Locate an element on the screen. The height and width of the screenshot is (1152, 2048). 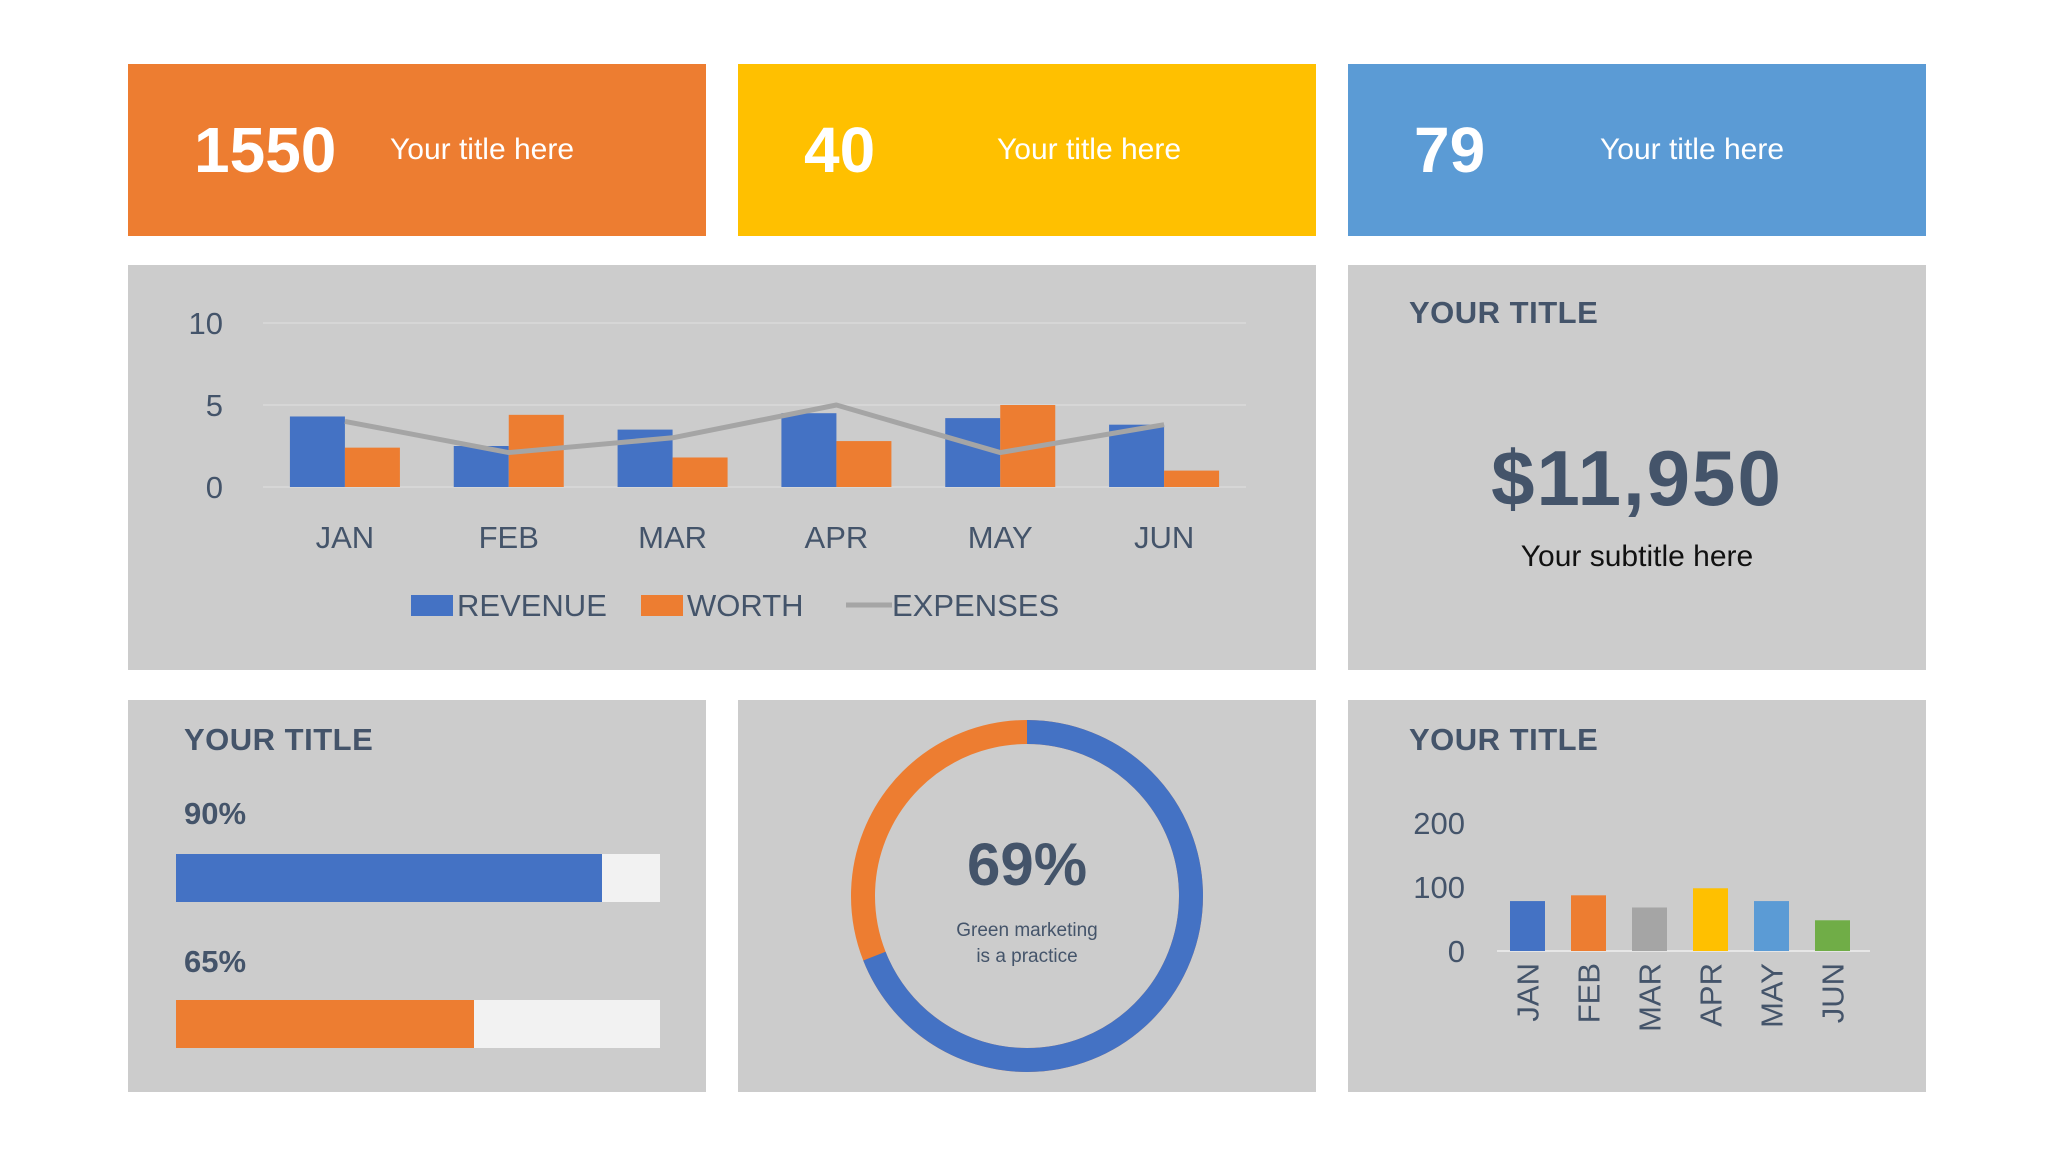
donut-blue-segment is located at coordinates (1027, 896).